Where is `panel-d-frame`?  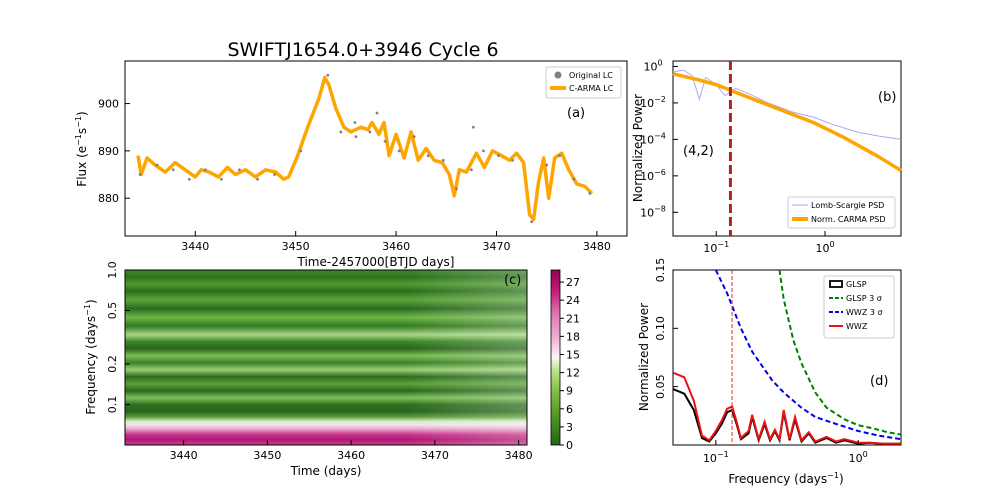 panel-d-frame is located at coordinates (787, 357).